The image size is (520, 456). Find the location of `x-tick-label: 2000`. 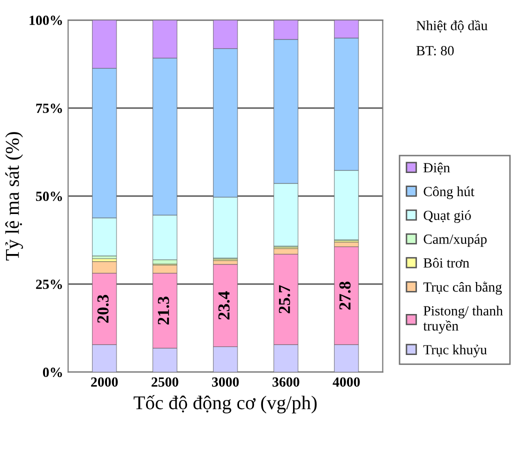

x-tick-label: 2000 is located at coordinates (104, 382).